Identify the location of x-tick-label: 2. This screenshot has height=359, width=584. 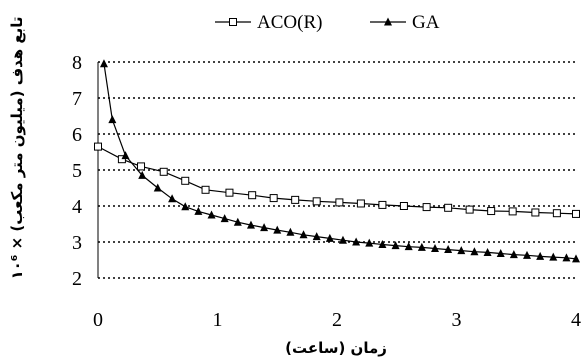
(337, 320).